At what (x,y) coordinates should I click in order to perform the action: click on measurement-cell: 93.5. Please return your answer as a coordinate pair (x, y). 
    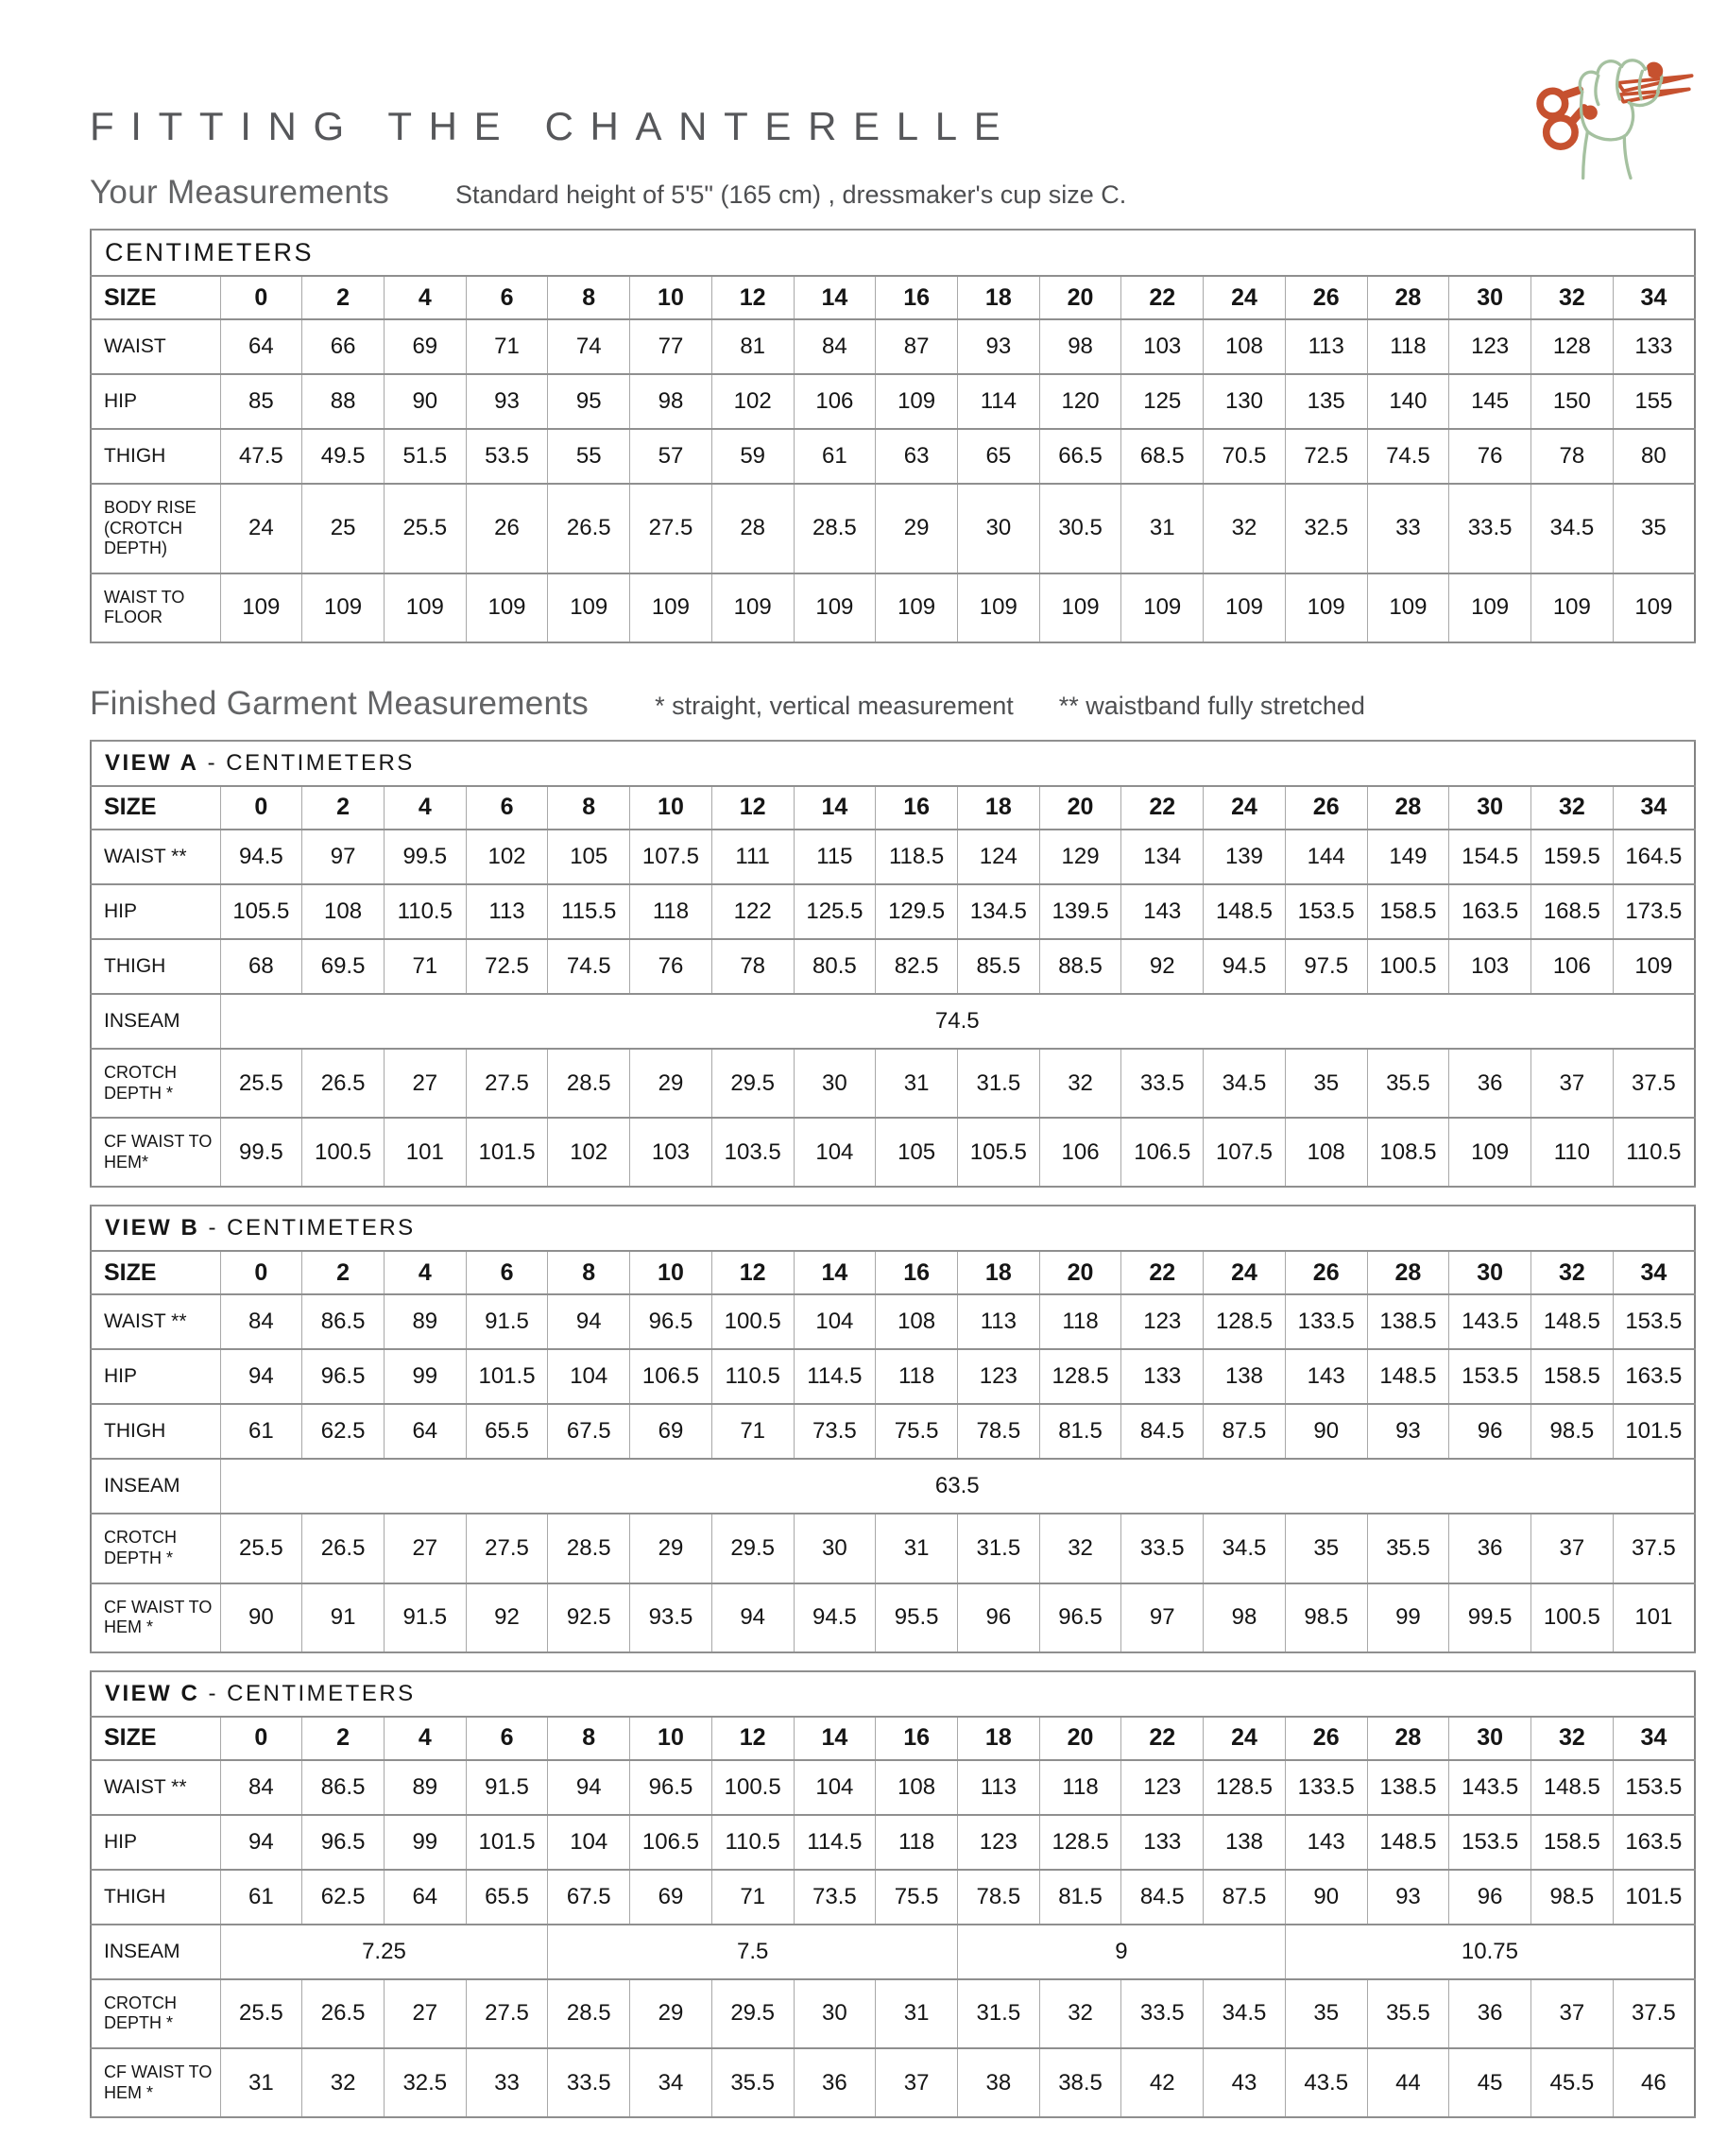
    Looking at the image, I should click on (670, 1617).